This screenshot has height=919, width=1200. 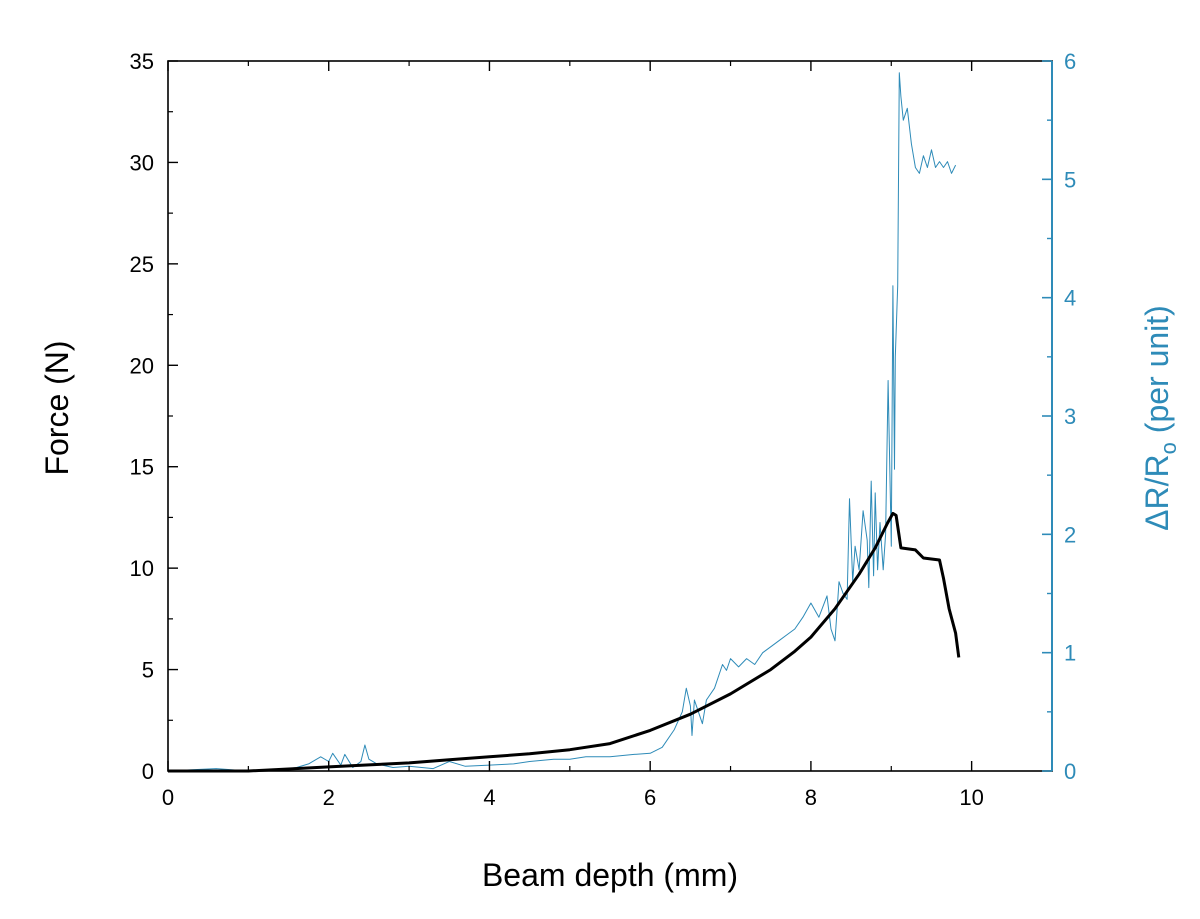 I want to click on y-axis-title: Force (N), so click(x=57, y=407).